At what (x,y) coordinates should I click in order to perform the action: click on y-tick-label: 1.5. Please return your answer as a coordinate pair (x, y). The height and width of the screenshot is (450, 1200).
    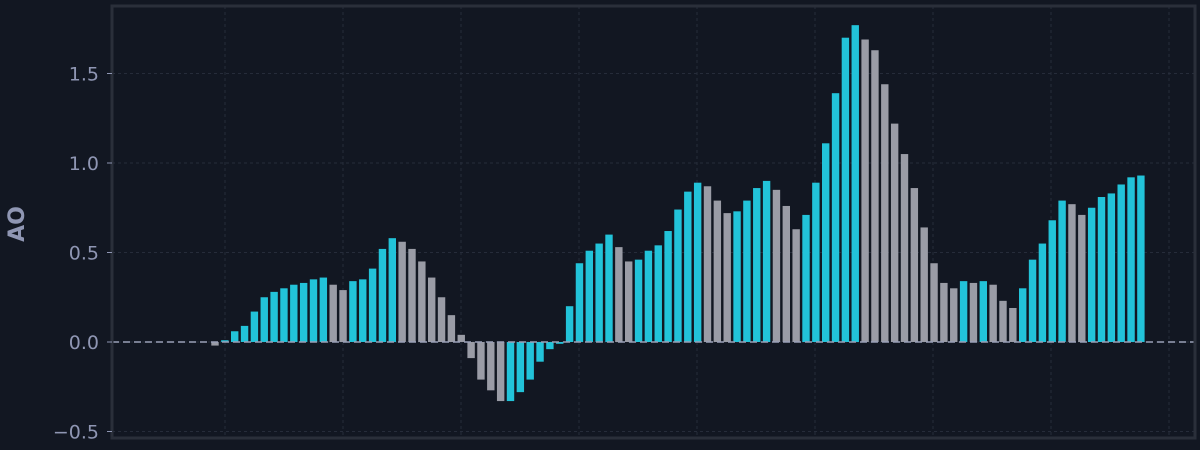
    Looking at the image, I should click on (84, 75).